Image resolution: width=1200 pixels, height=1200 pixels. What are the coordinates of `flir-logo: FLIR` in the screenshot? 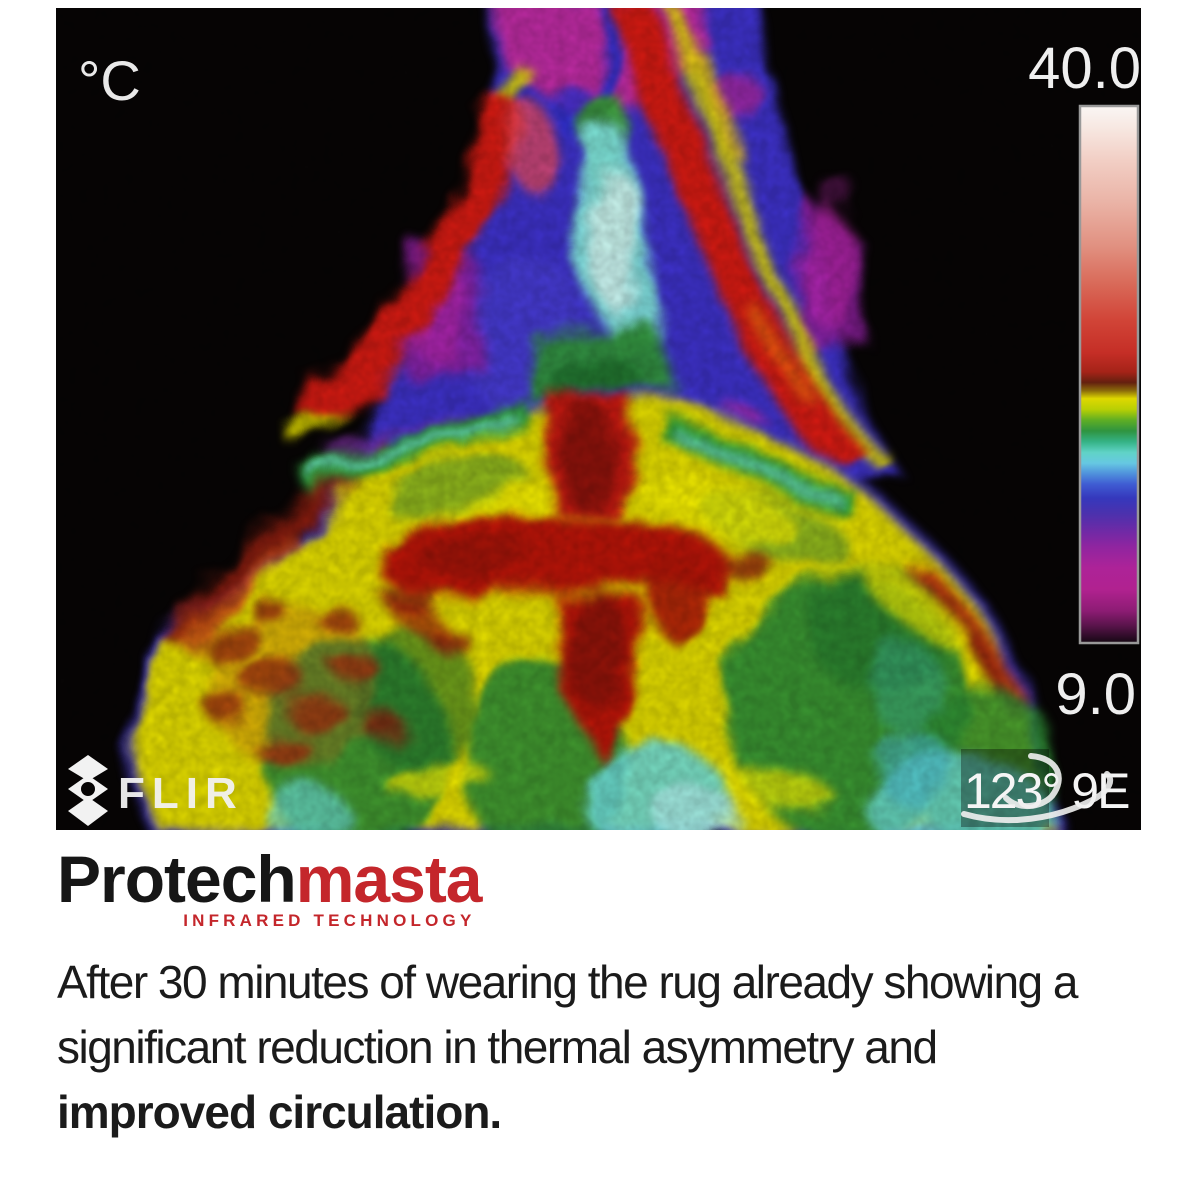 It's located at (156, 790).